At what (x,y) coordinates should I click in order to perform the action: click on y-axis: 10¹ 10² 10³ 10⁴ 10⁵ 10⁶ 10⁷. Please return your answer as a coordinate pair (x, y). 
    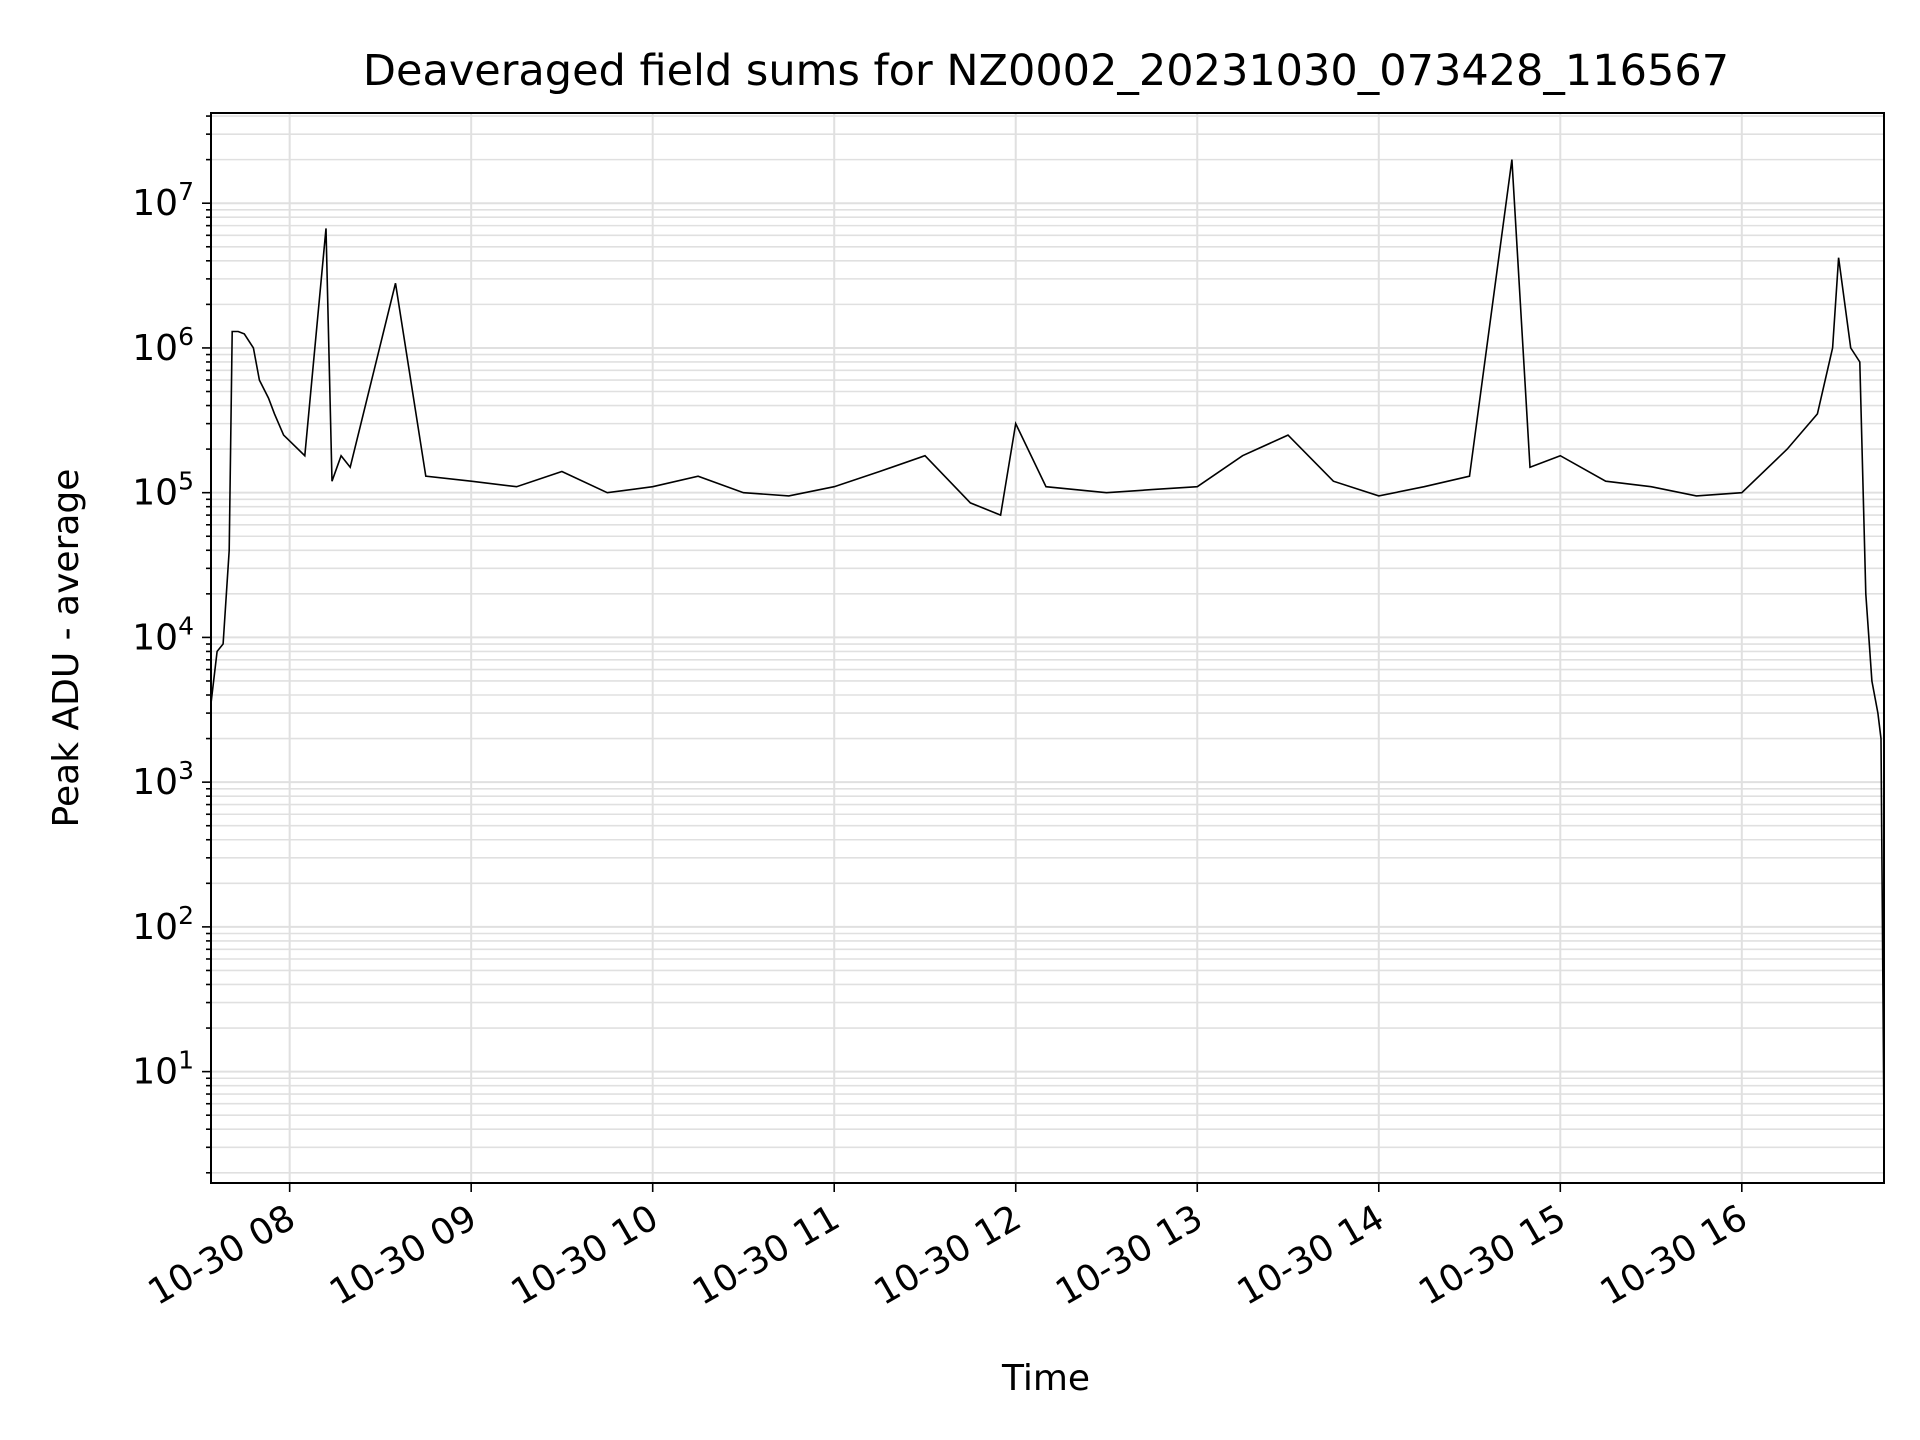
    Looking at the image, I should click on (171, 644).